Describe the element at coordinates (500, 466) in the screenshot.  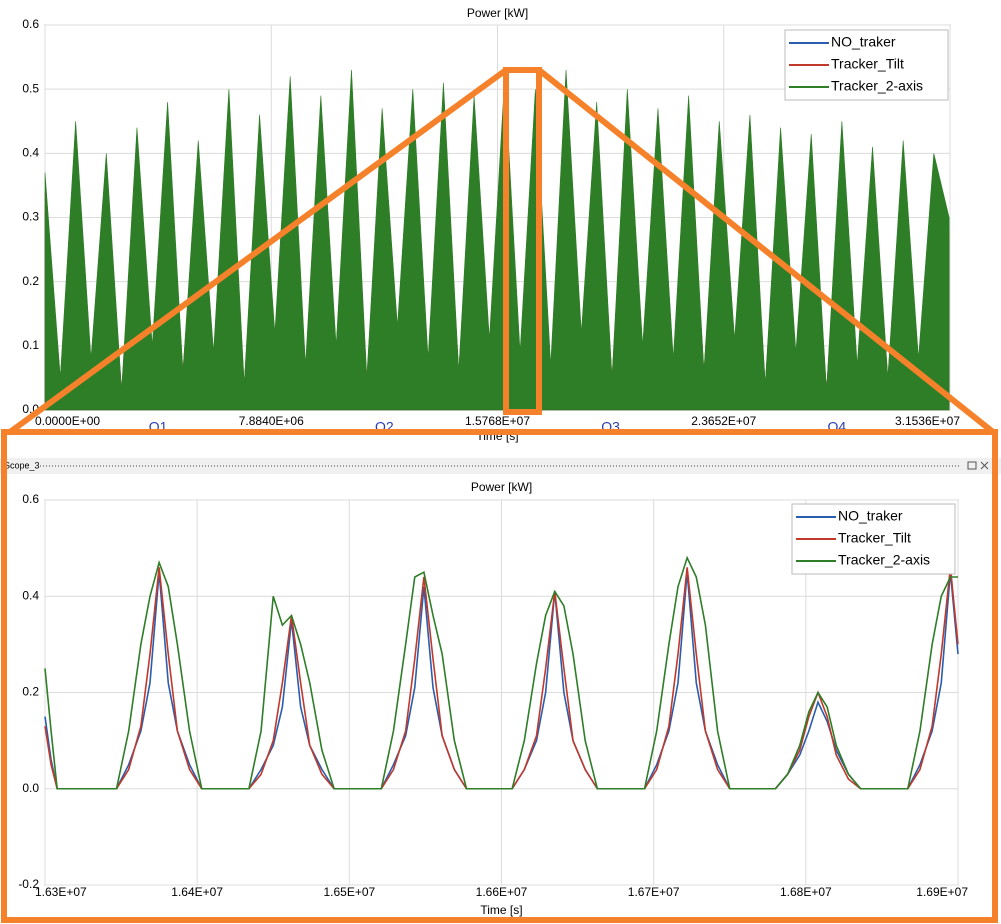
I see `window-bar` at that location.